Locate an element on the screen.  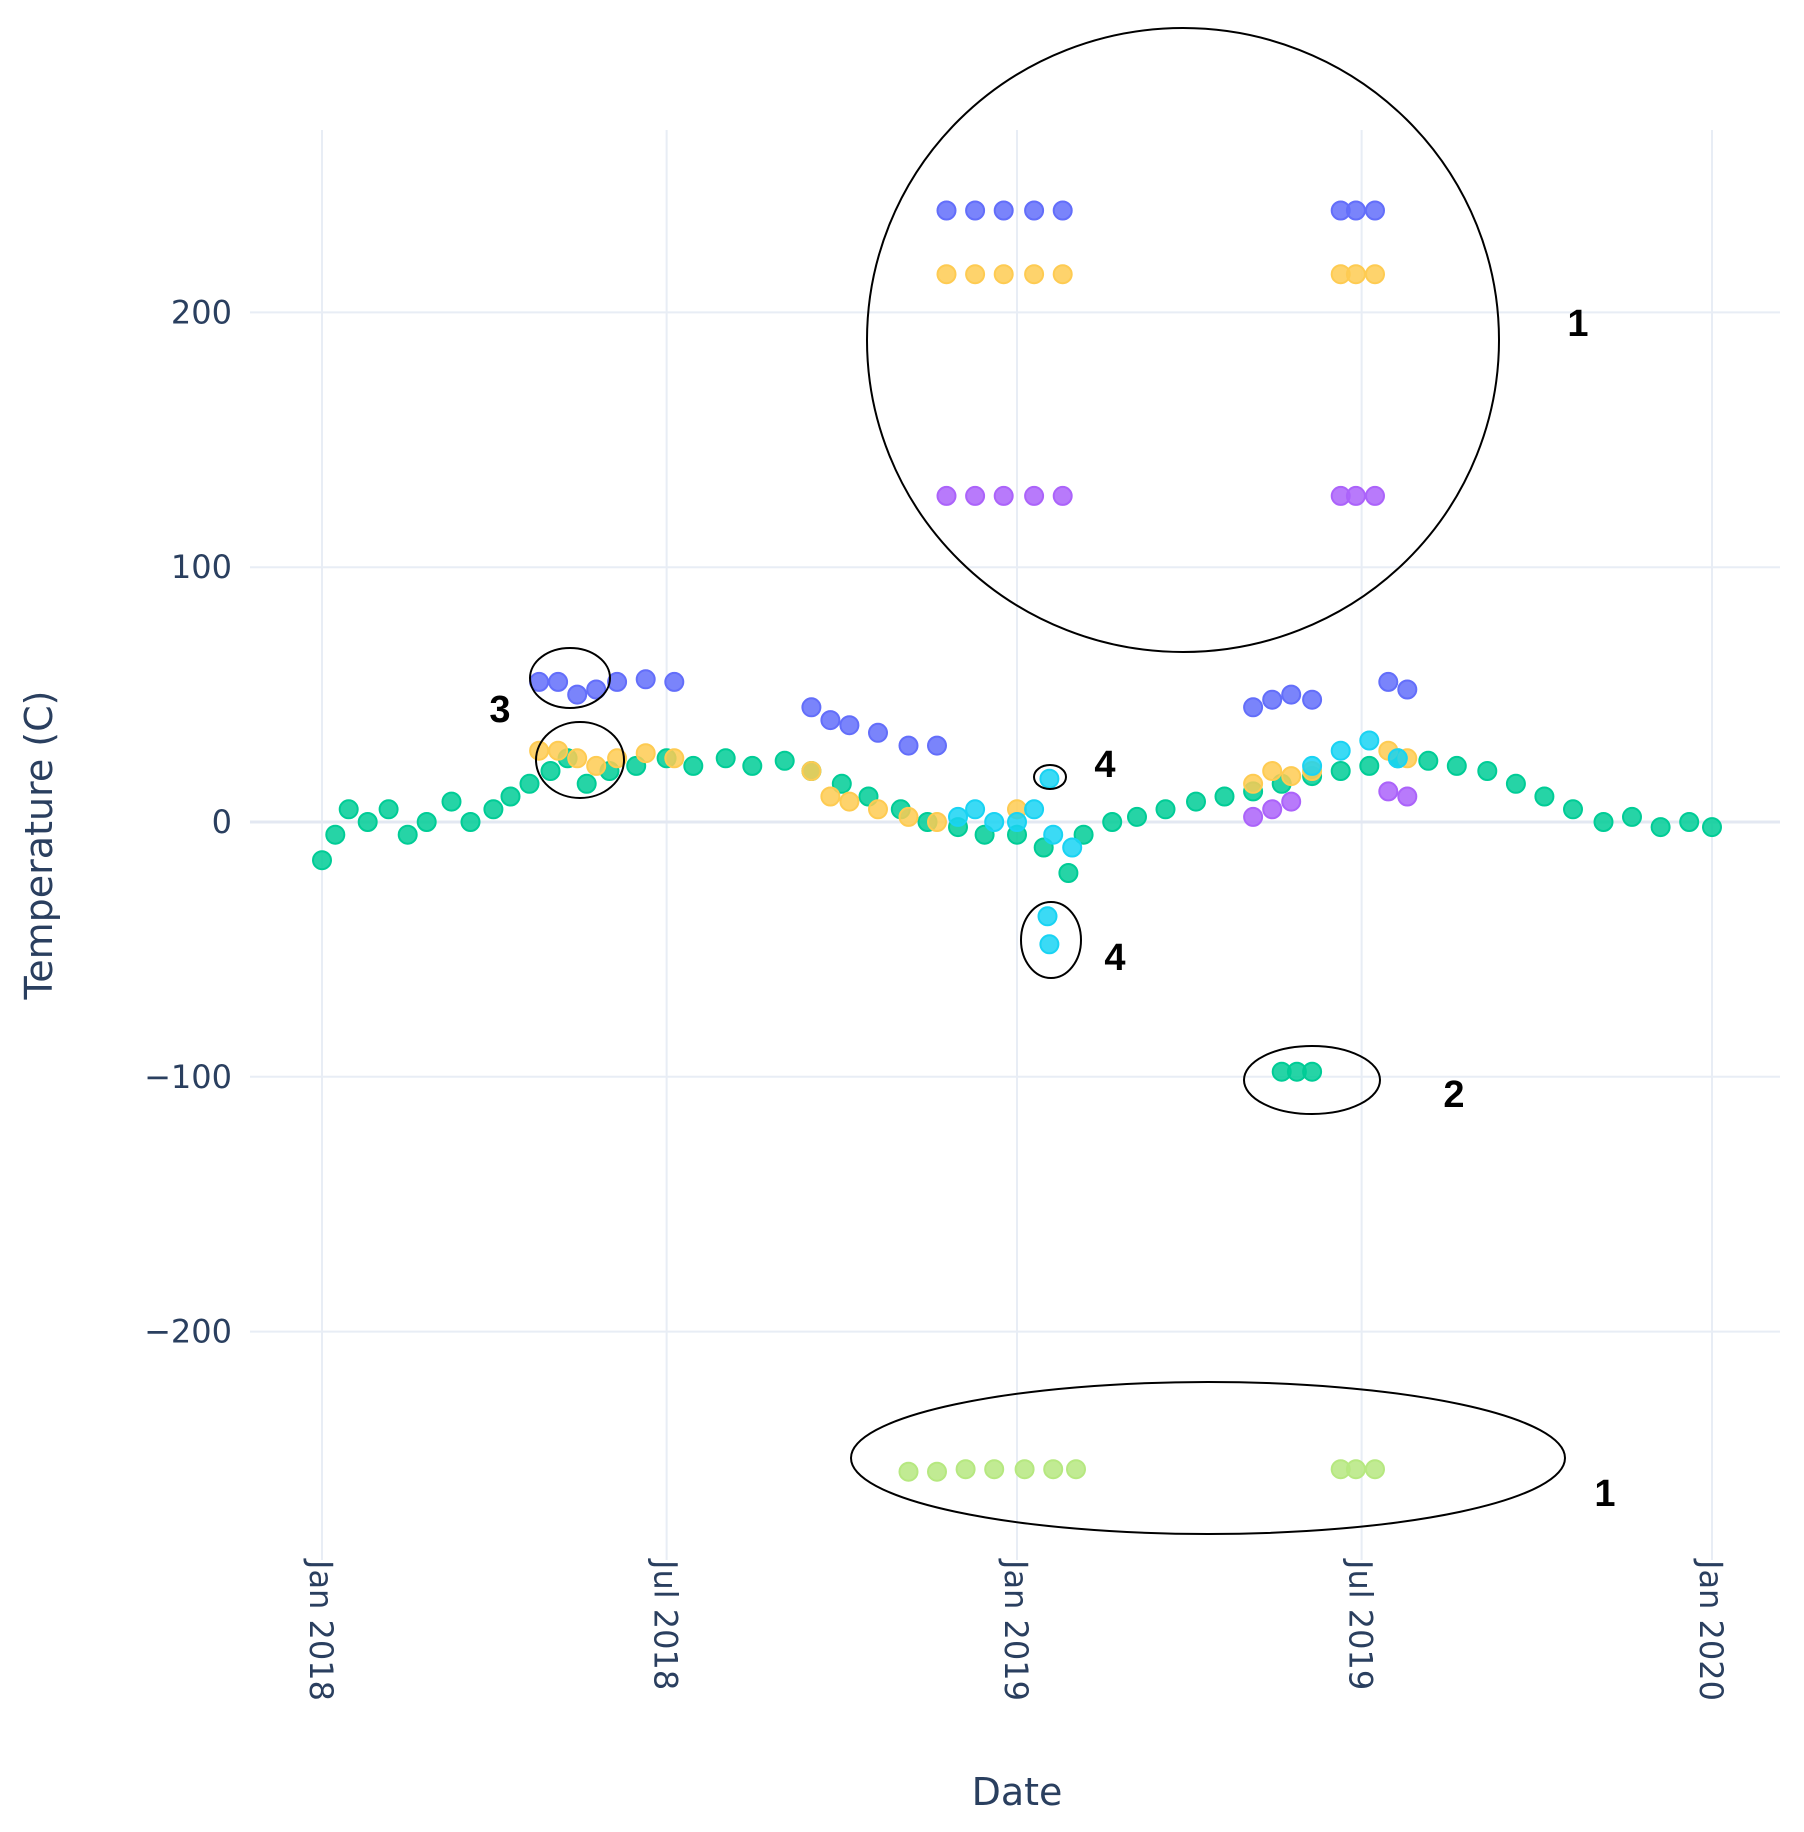
x-tick-label: Jan 2019 is located at coordinates (1016, 1629).